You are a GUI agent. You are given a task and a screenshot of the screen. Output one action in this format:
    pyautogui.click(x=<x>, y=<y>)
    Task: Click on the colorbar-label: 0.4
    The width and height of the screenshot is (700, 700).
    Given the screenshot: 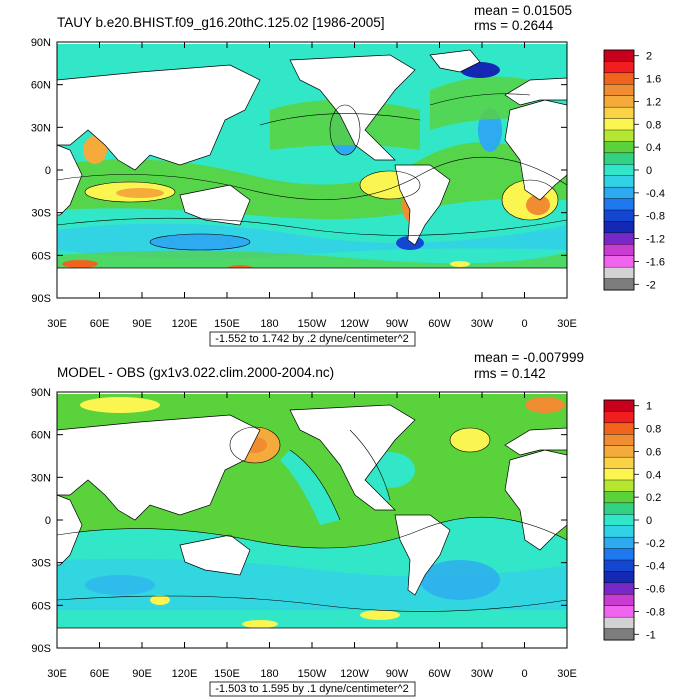 What is the action you would take?
    pyautogui.click(x=653, y=475)
    